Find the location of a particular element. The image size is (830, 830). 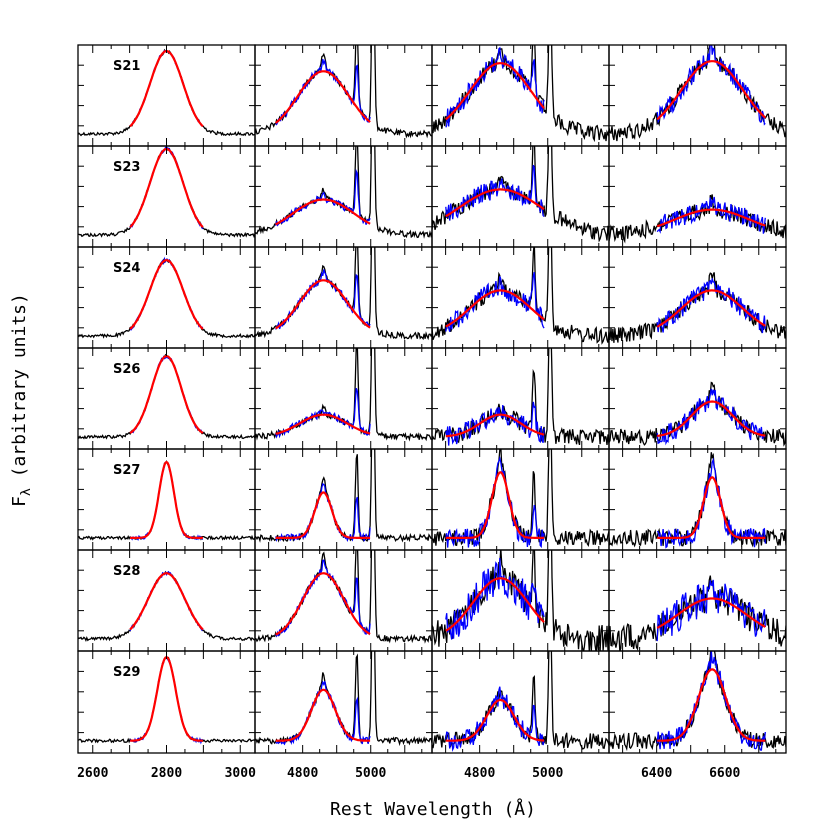

x-tick-label: 2600 is located at coordinates (92, 773).